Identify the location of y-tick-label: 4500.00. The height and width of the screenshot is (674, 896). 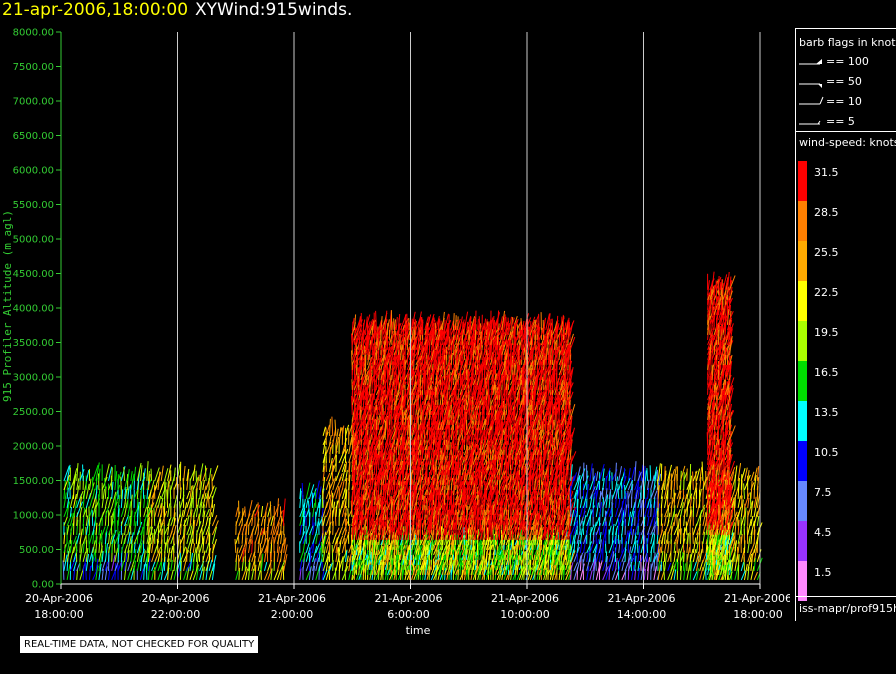
(33, 274).